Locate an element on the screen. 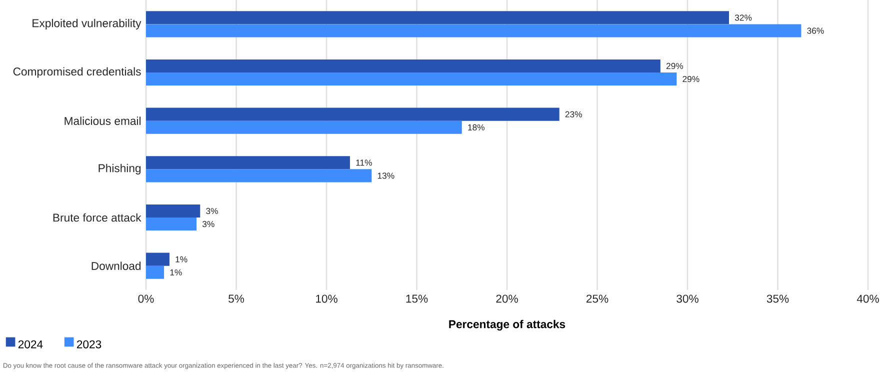  data-label: 36% is located at coordinates (815, 31).